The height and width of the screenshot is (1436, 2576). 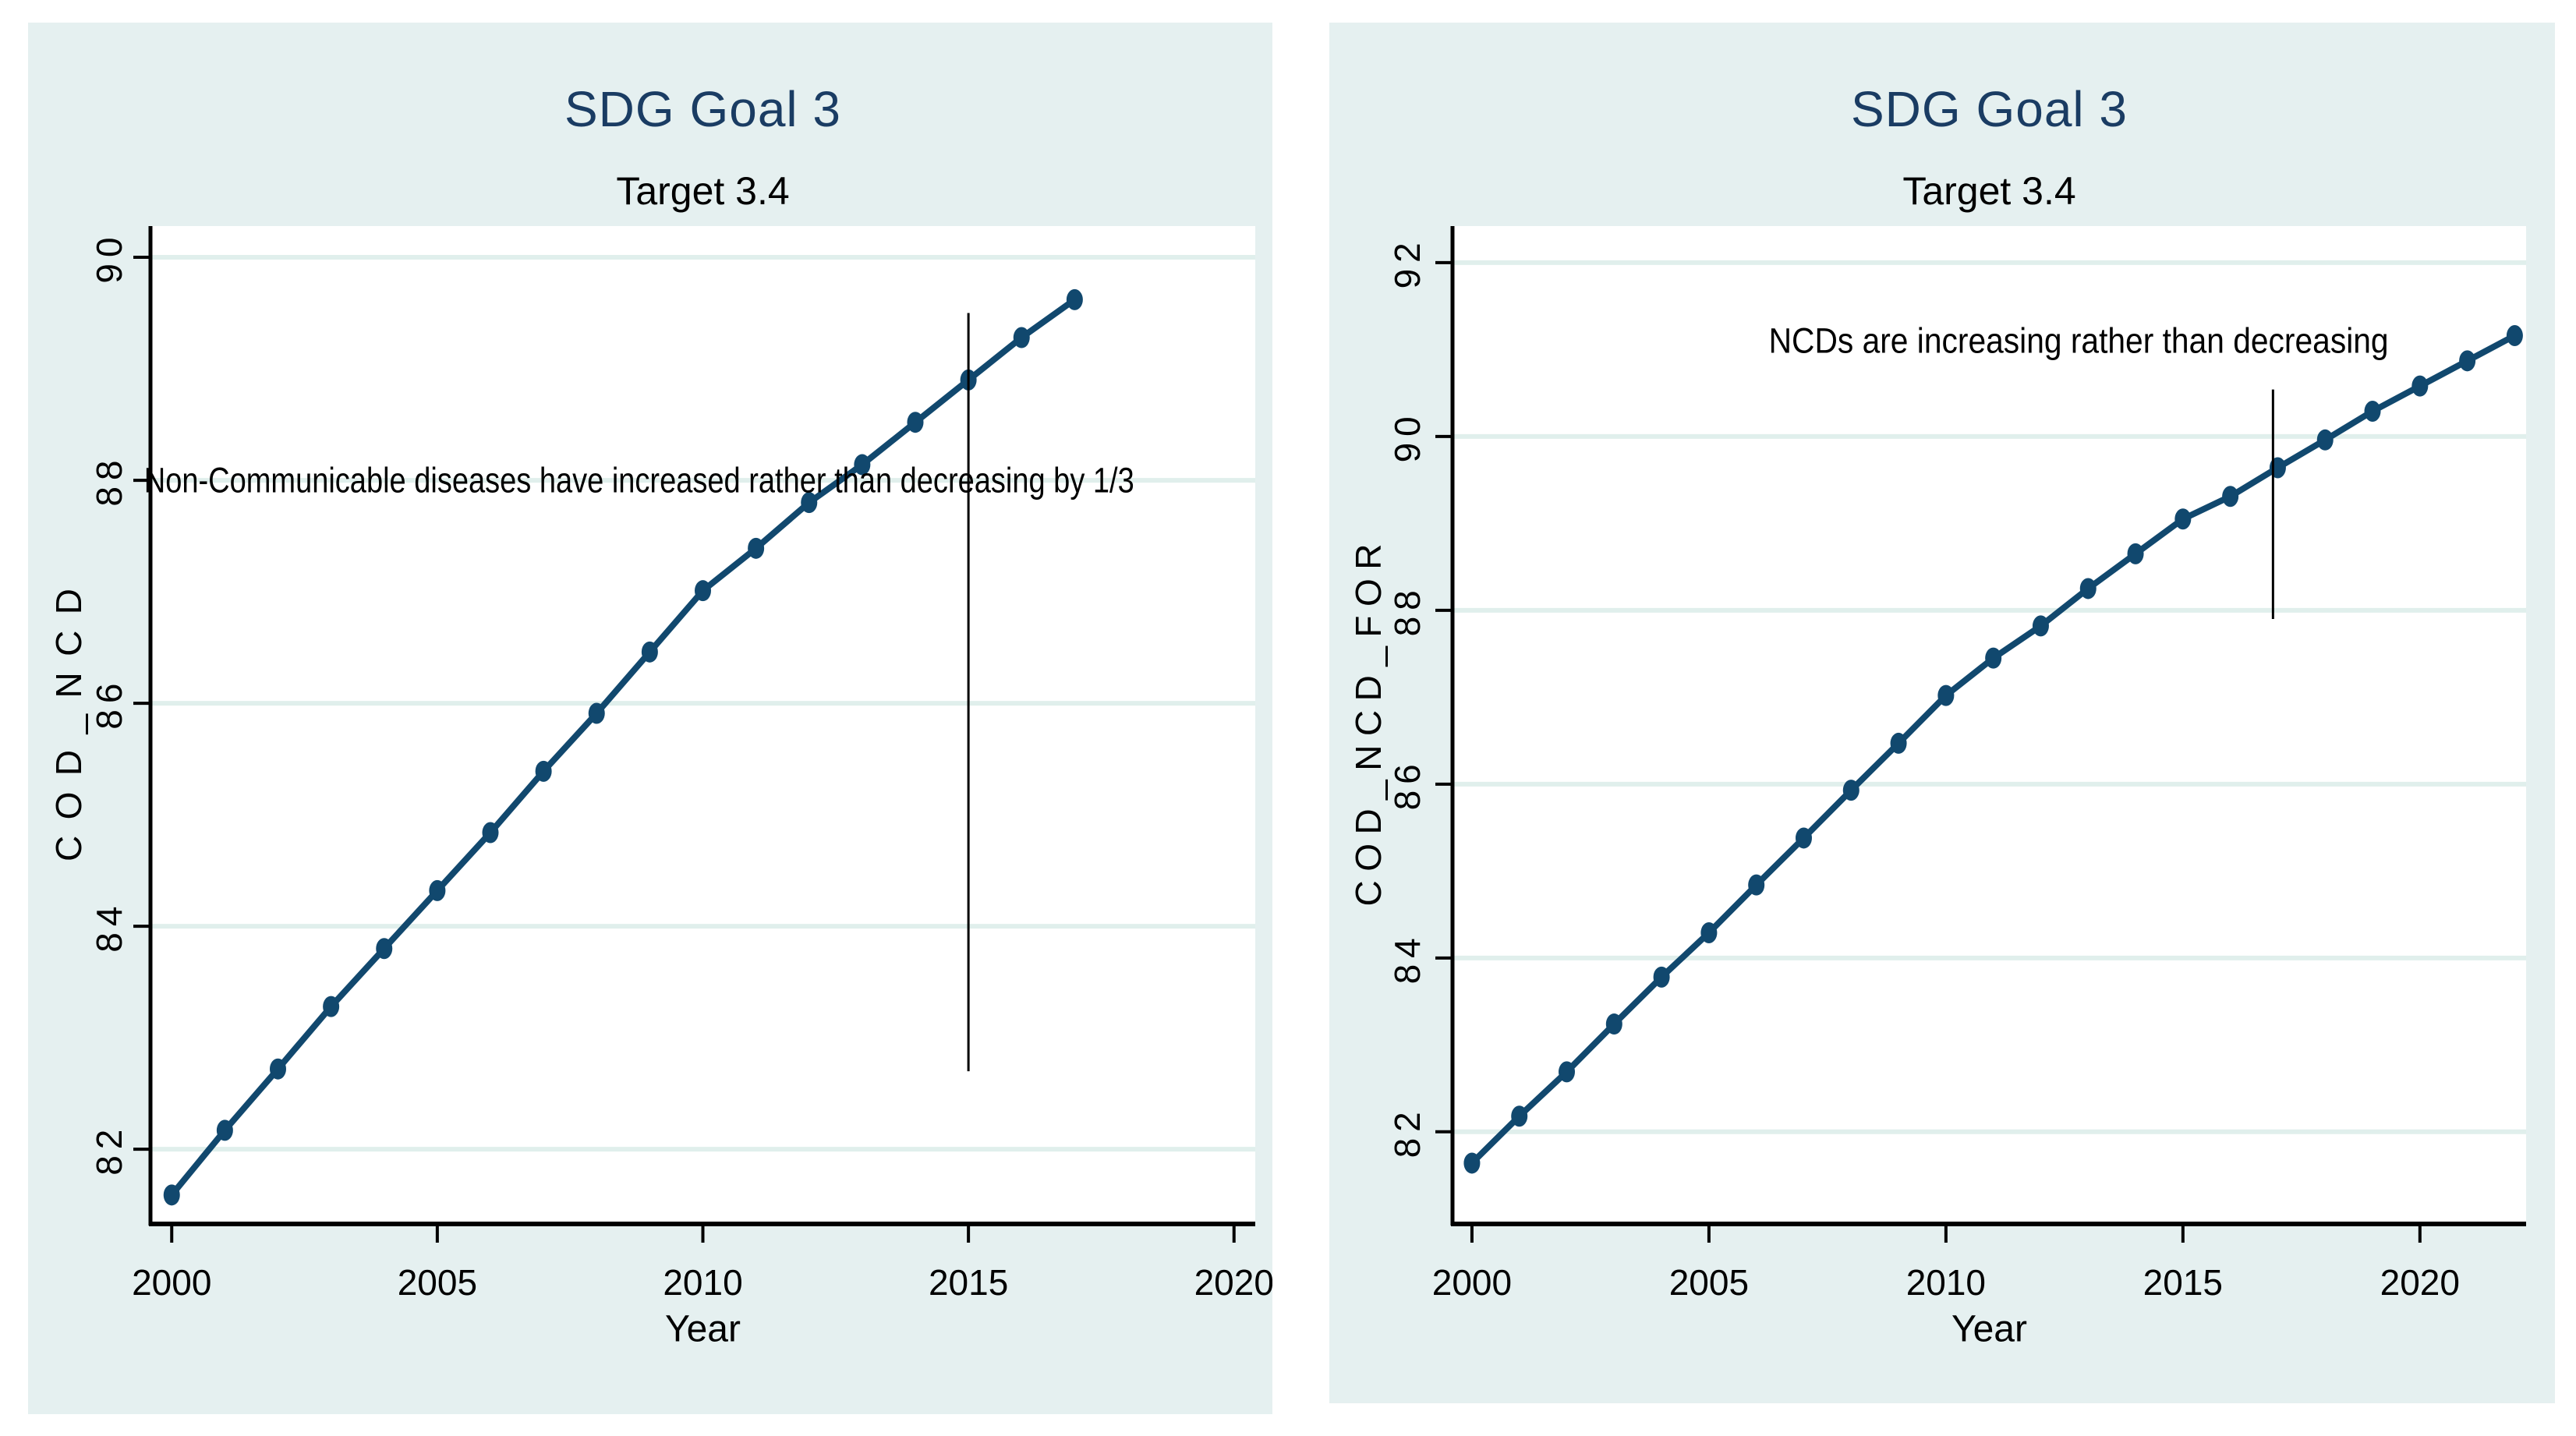 What do you see at coordinates (68, 725) in the screenshot?
I see `y-axis-title: COD_NCD` at bounding box center [68, 725].